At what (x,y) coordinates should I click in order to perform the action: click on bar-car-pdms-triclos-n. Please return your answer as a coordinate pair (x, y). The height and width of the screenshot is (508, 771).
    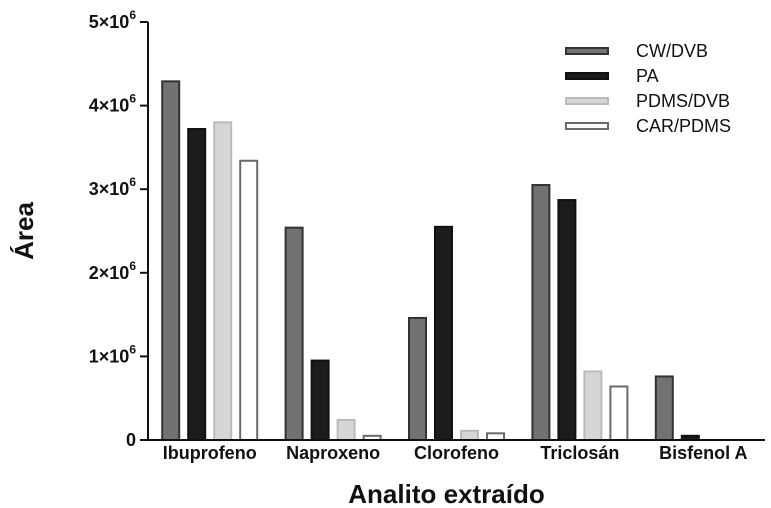
    Looking at the image, I should click on (619, 413).